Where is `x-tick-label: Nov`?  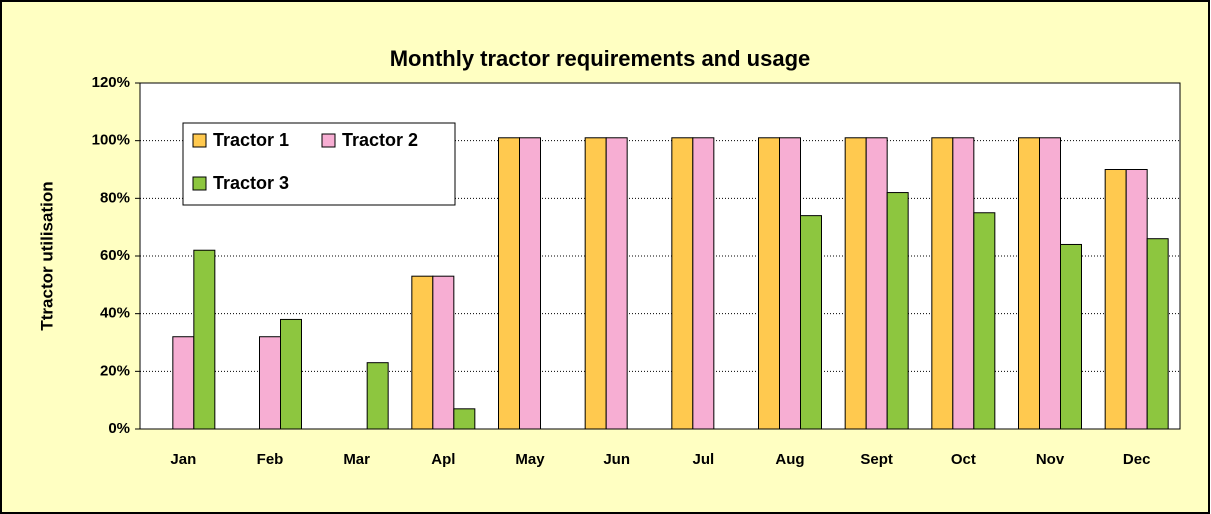 x-tick-label: Nov is located at coordinates (1050, 459).